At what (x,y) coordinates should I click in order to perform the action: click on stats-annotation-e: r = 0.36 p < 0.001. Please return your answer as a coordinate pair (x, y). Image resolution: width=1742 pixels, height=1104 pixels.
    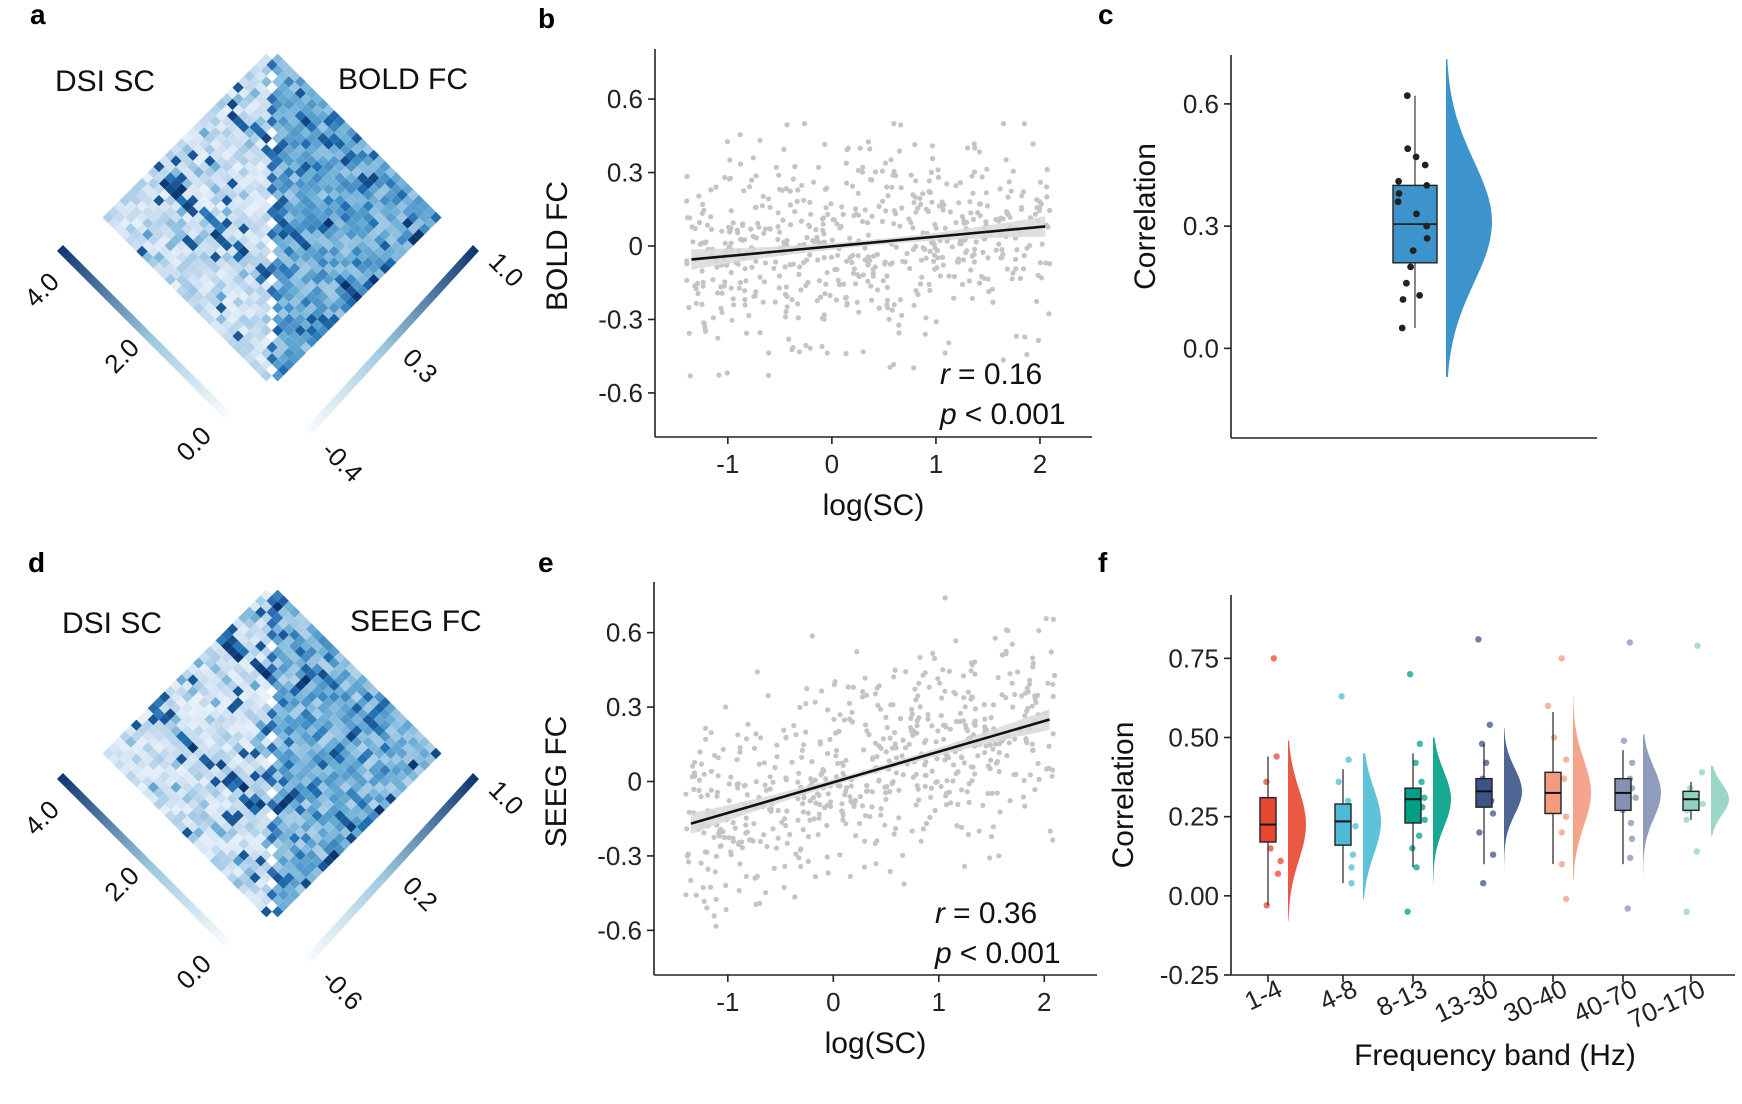
    Looking at the image, I should click on (997, 933).